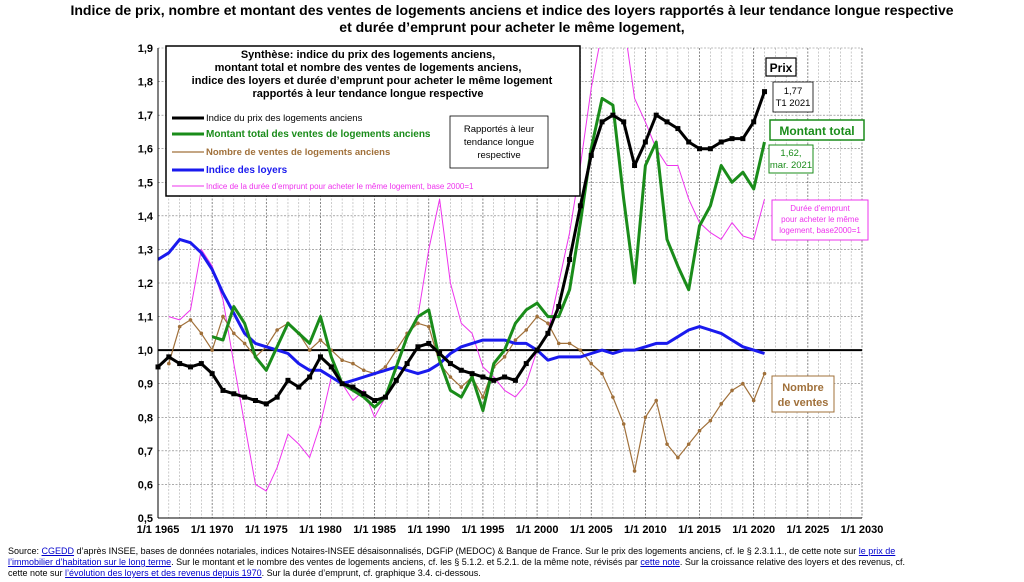 The image size is (1024, 582). I want to click on y-tick-label: 1,0, so click(145, 351).